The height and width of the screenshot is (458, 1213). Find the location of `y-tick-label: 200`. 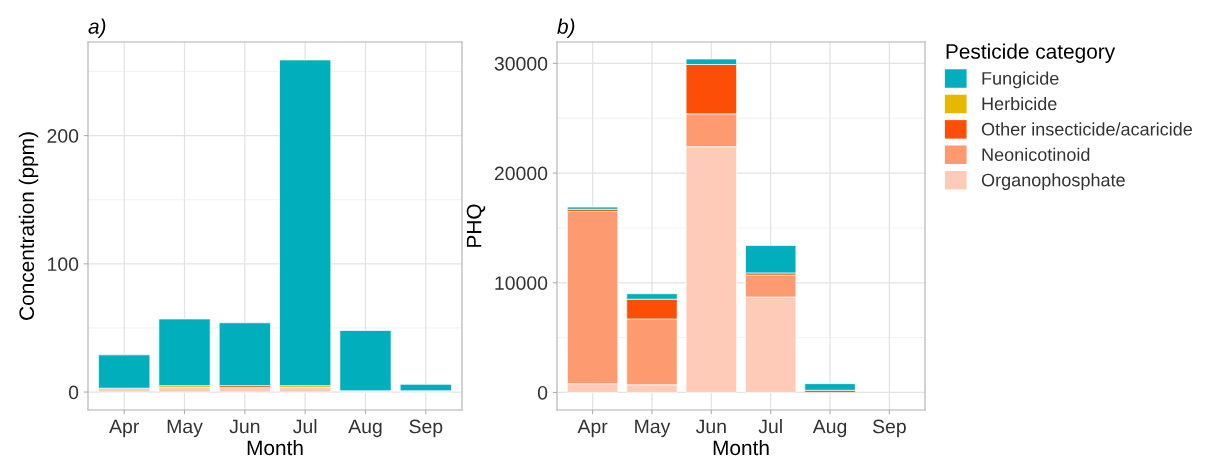

y-tick-label: 200 is located at coordinates (63, 136).